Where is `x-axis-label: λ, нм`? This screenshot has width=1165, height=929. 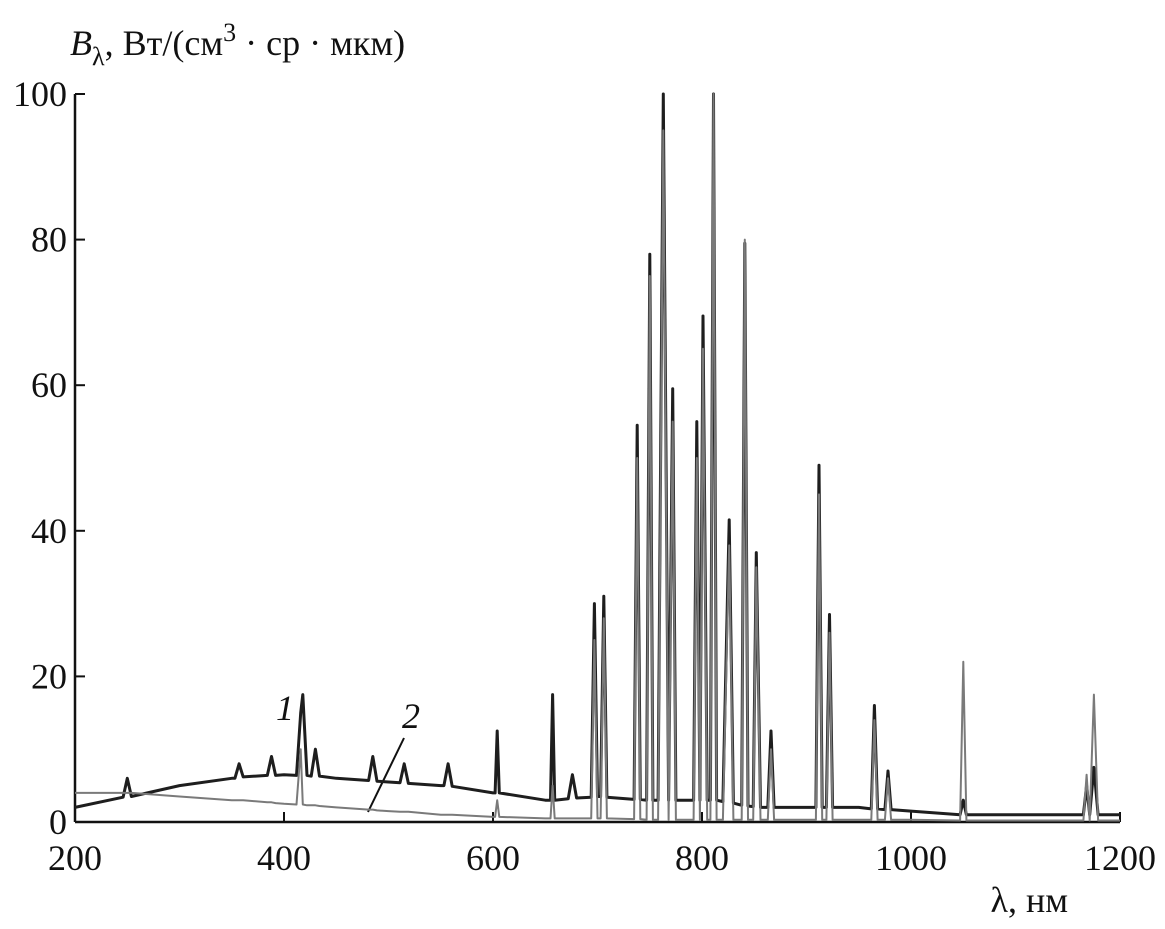
x-axis-label: λ, нм is located at coordinates (1029, 900).